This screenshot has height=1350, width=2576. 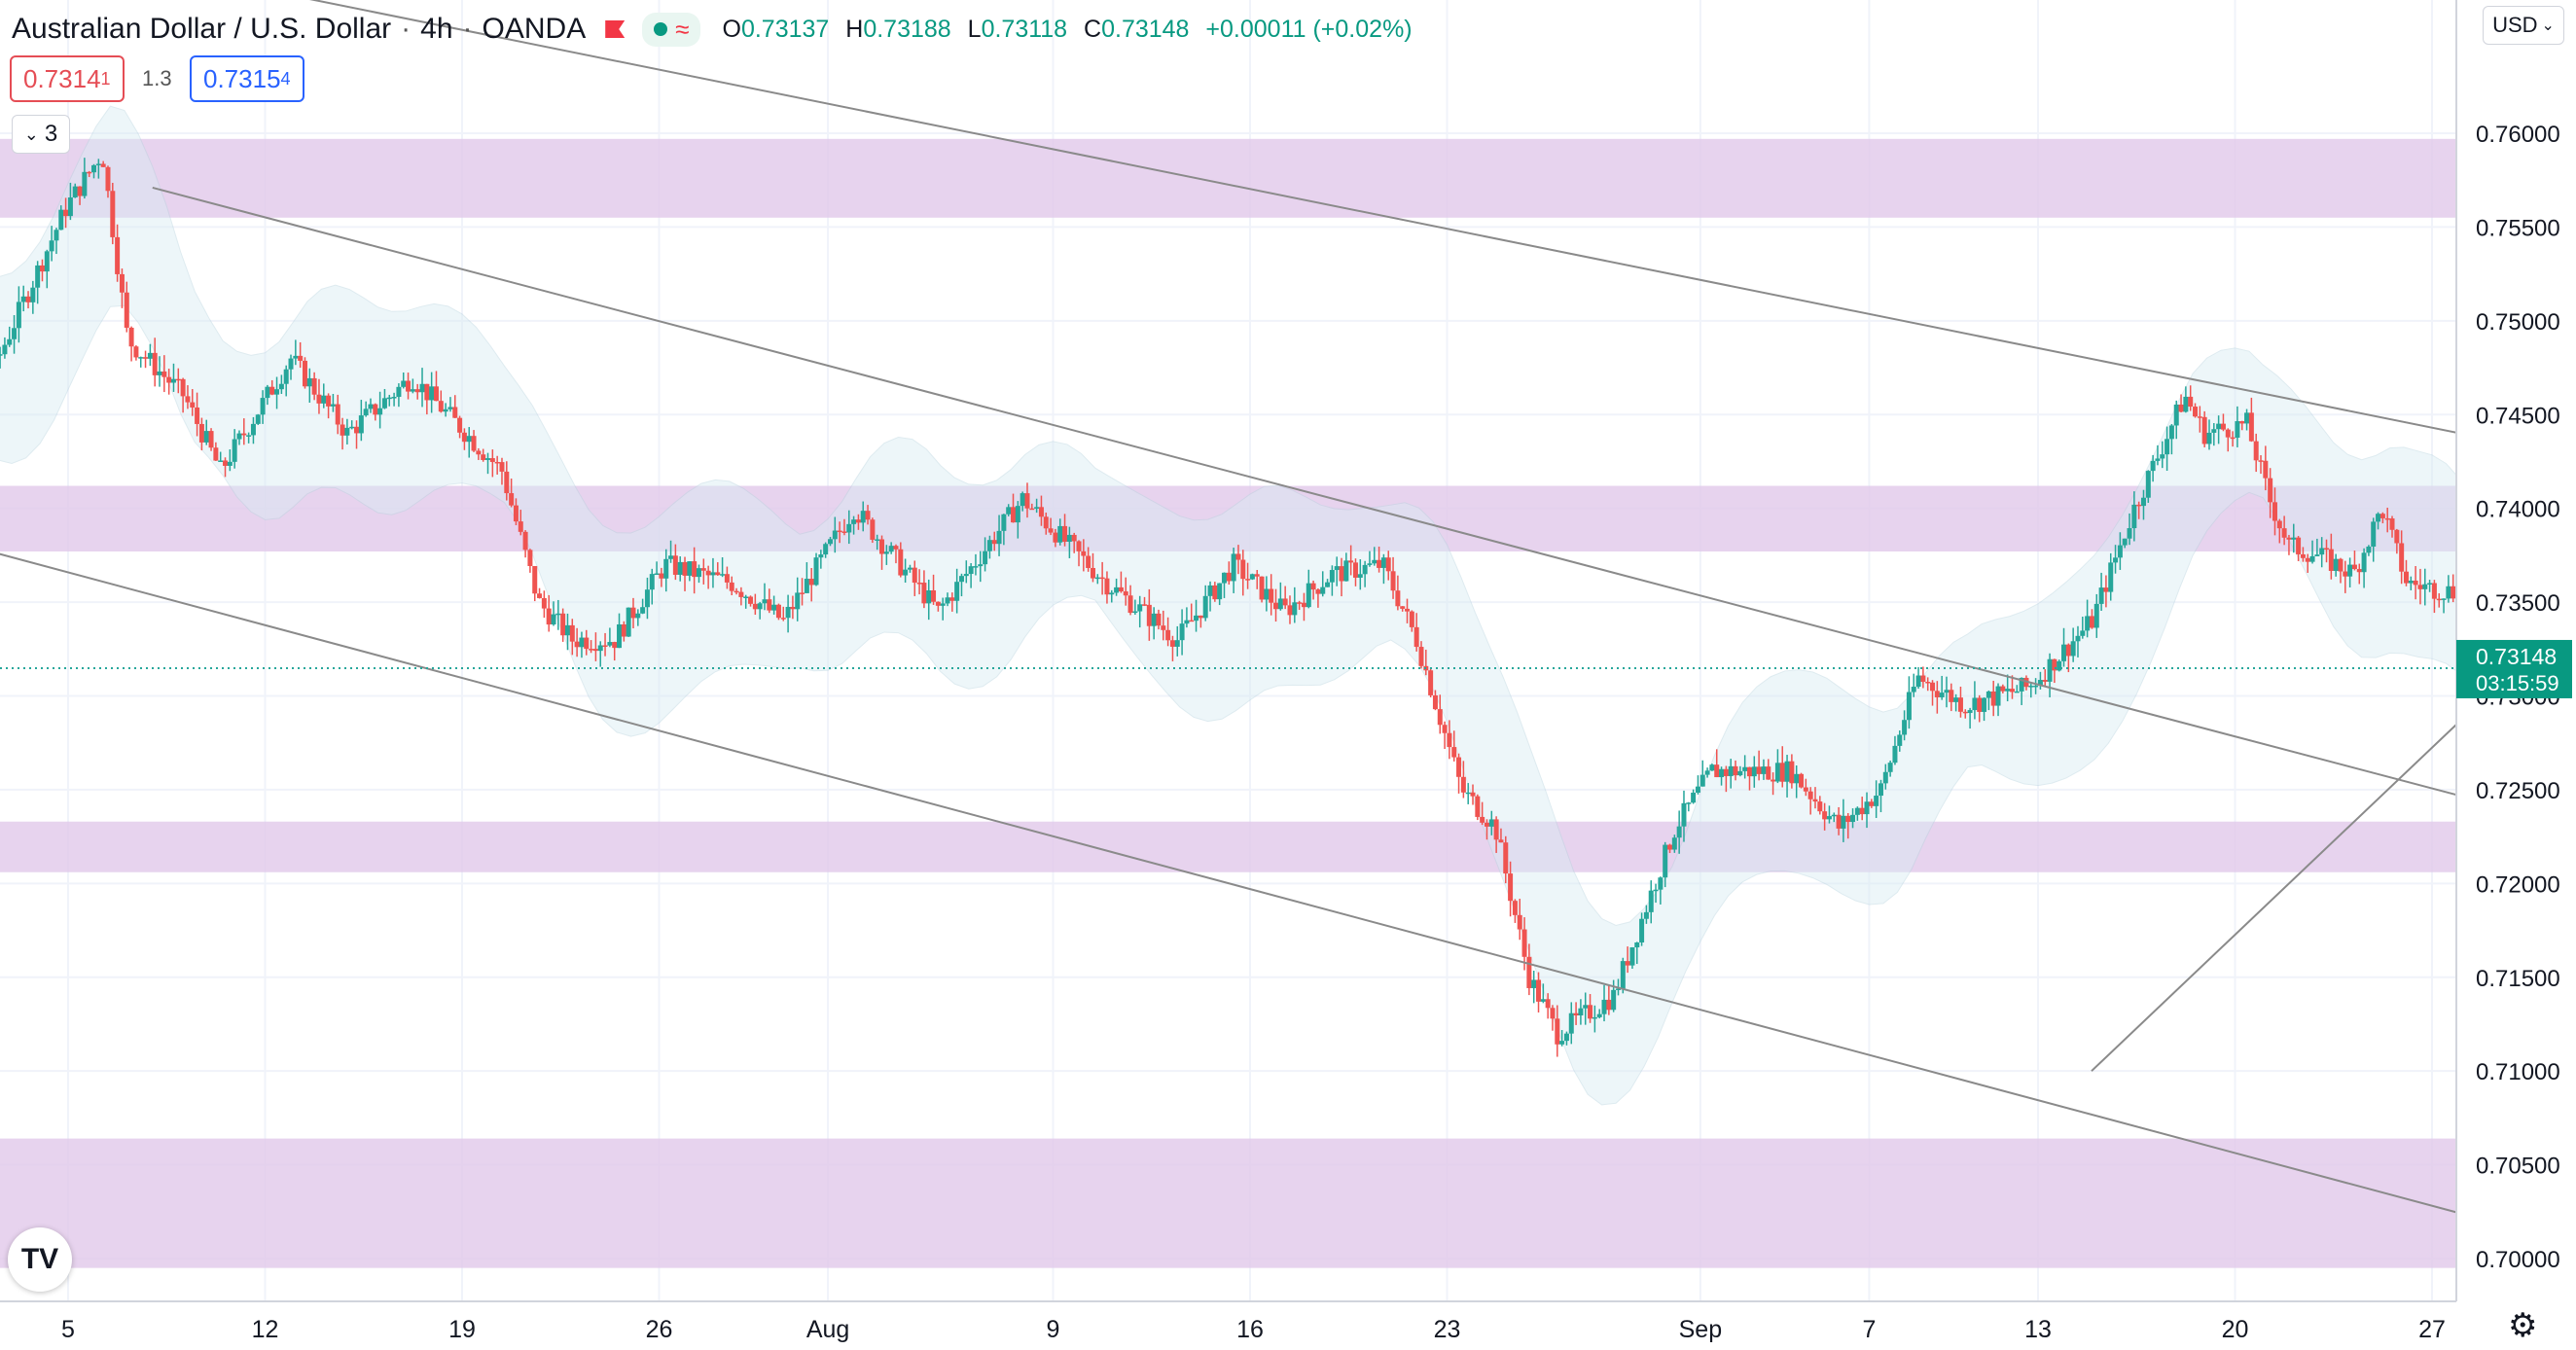 I want to click on buy-button: 0.7315 4, so click(x=247, y=78).